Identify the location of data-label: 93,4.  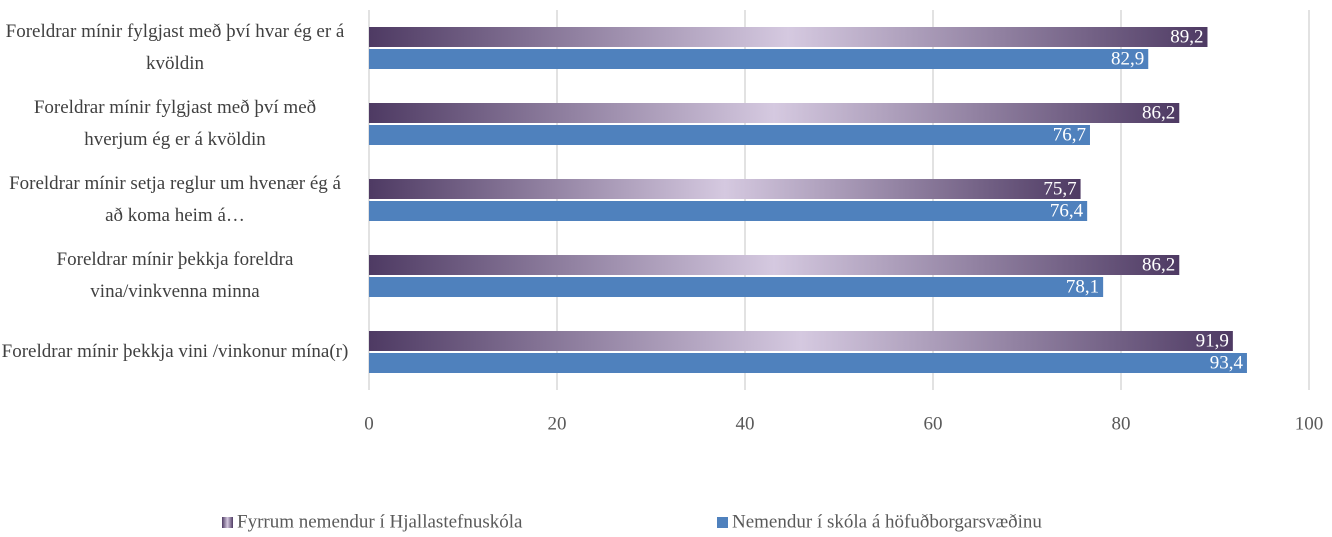
(1227, 362).